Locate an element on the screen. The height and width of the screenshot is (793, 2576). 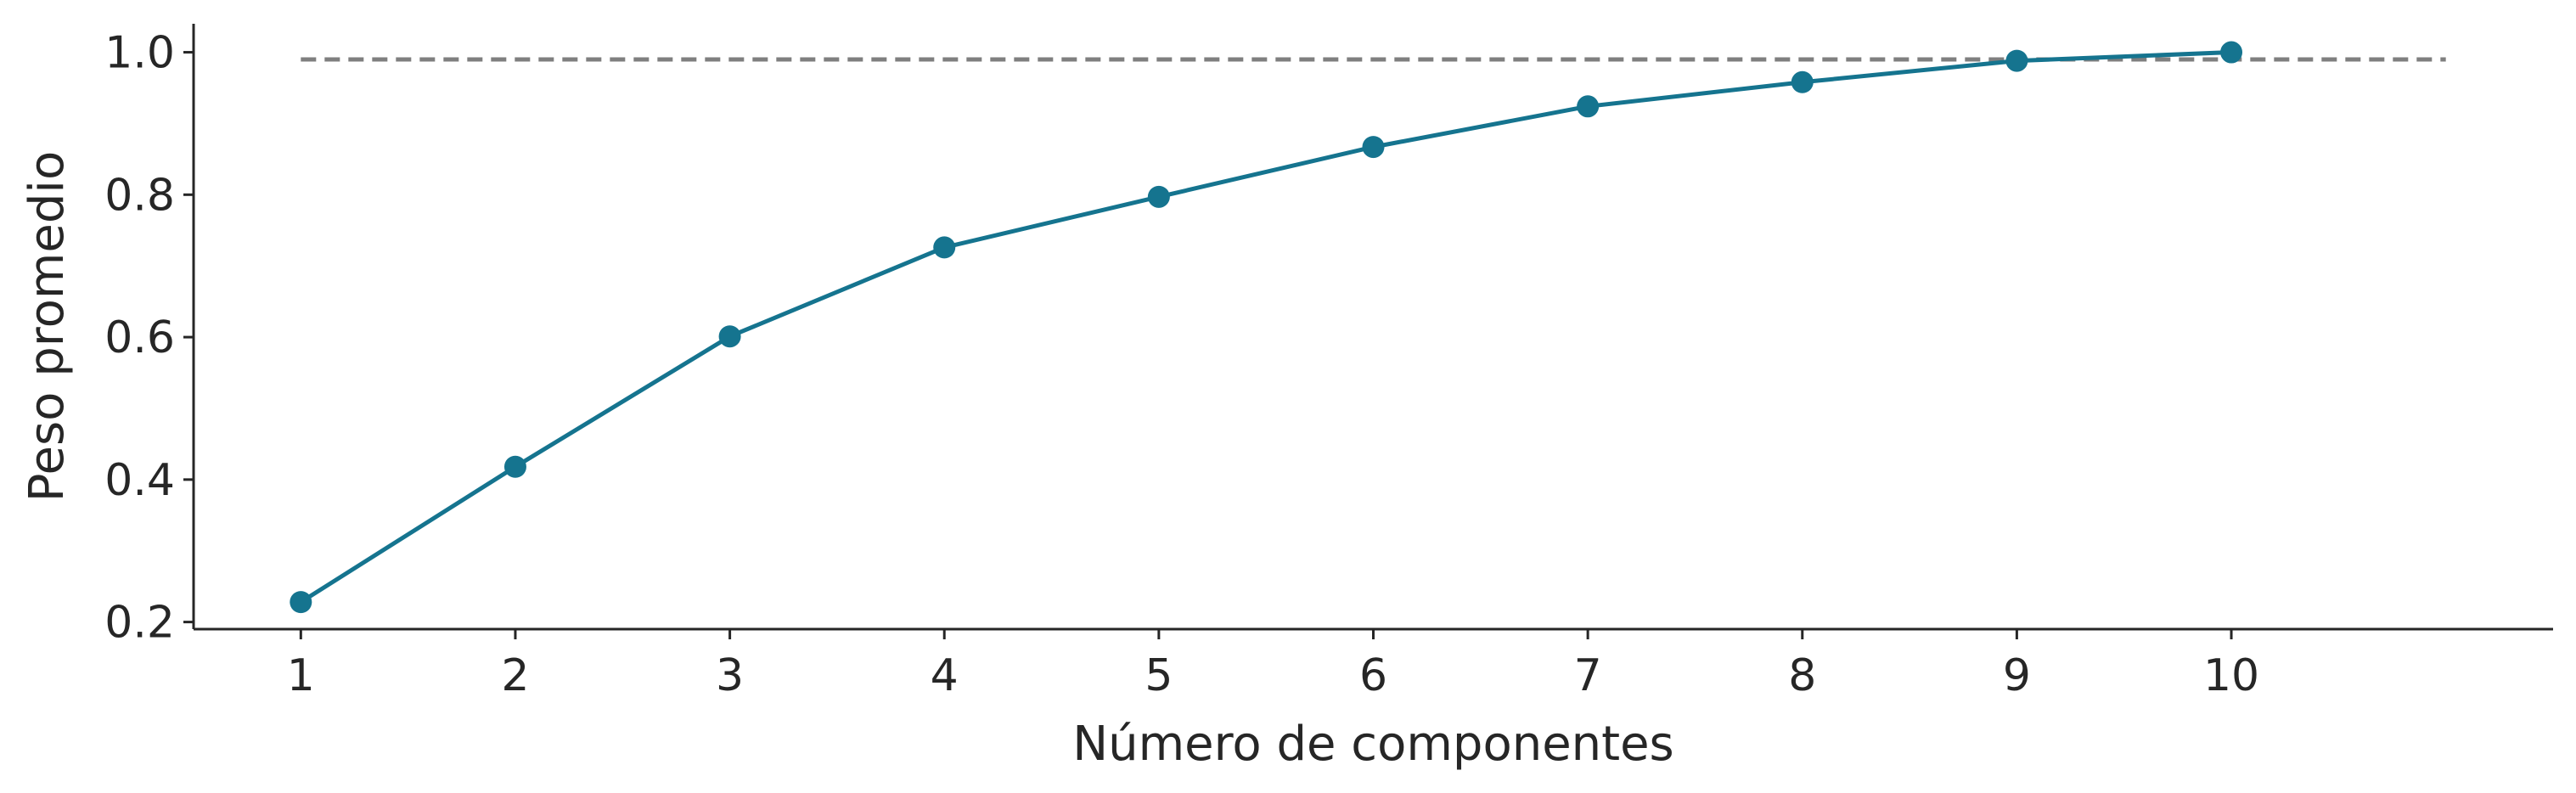
y-tick-label: 0.2 is located at coordinates (139, 623).